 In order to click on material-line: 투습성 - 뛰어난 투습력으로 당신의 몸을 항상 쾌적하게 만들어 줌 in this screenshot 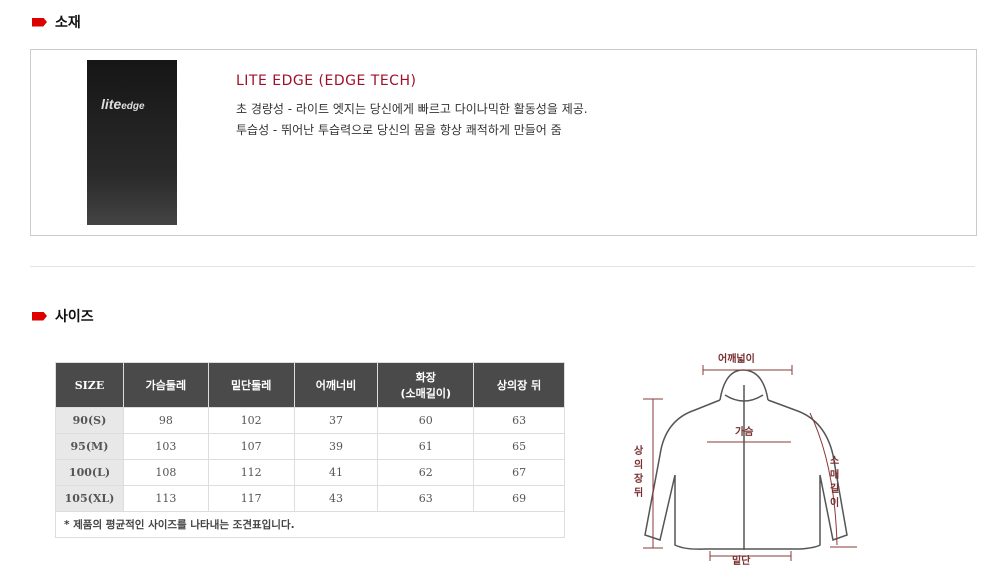, I will do `click(399, 130)`.